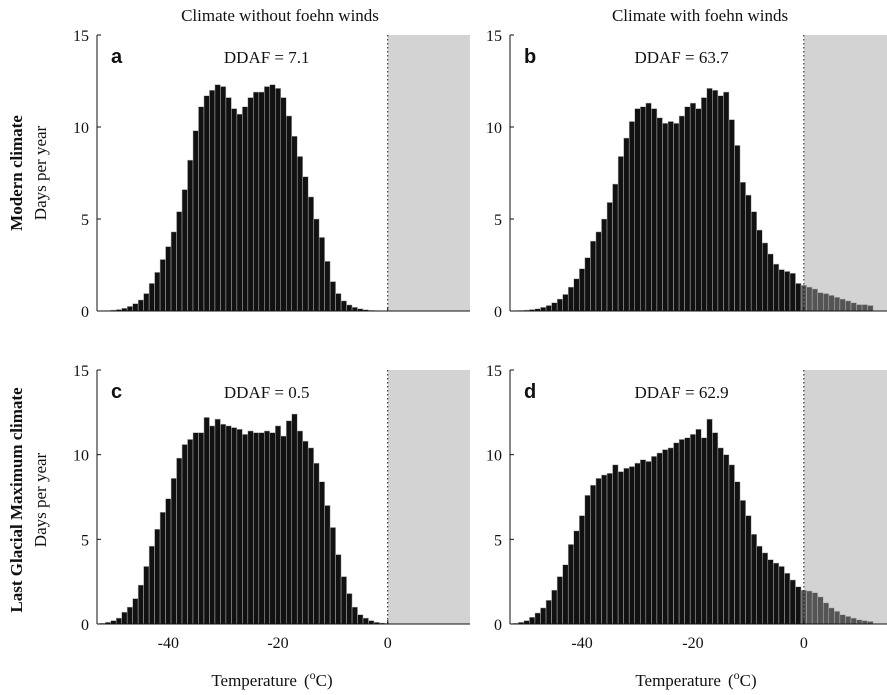 Image resolution: width=887 pixels, height=695 pixels. Describe the element at coordinates (804, 643) in the screenshot. I see `x-tick-label: 0` at that location.